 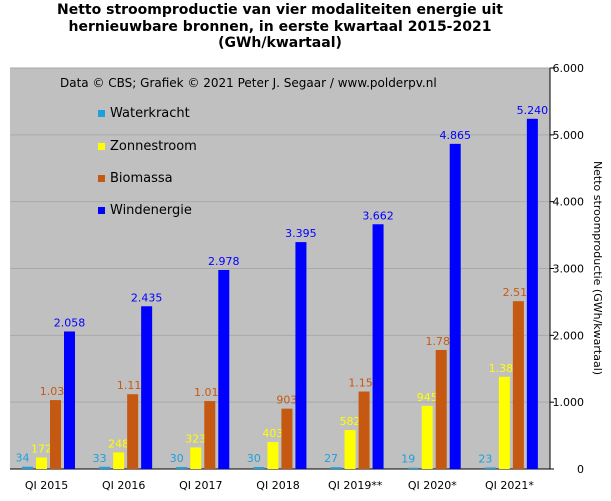 I want to click on legend-swatch-waterkracht, so click(x=101, y=113).